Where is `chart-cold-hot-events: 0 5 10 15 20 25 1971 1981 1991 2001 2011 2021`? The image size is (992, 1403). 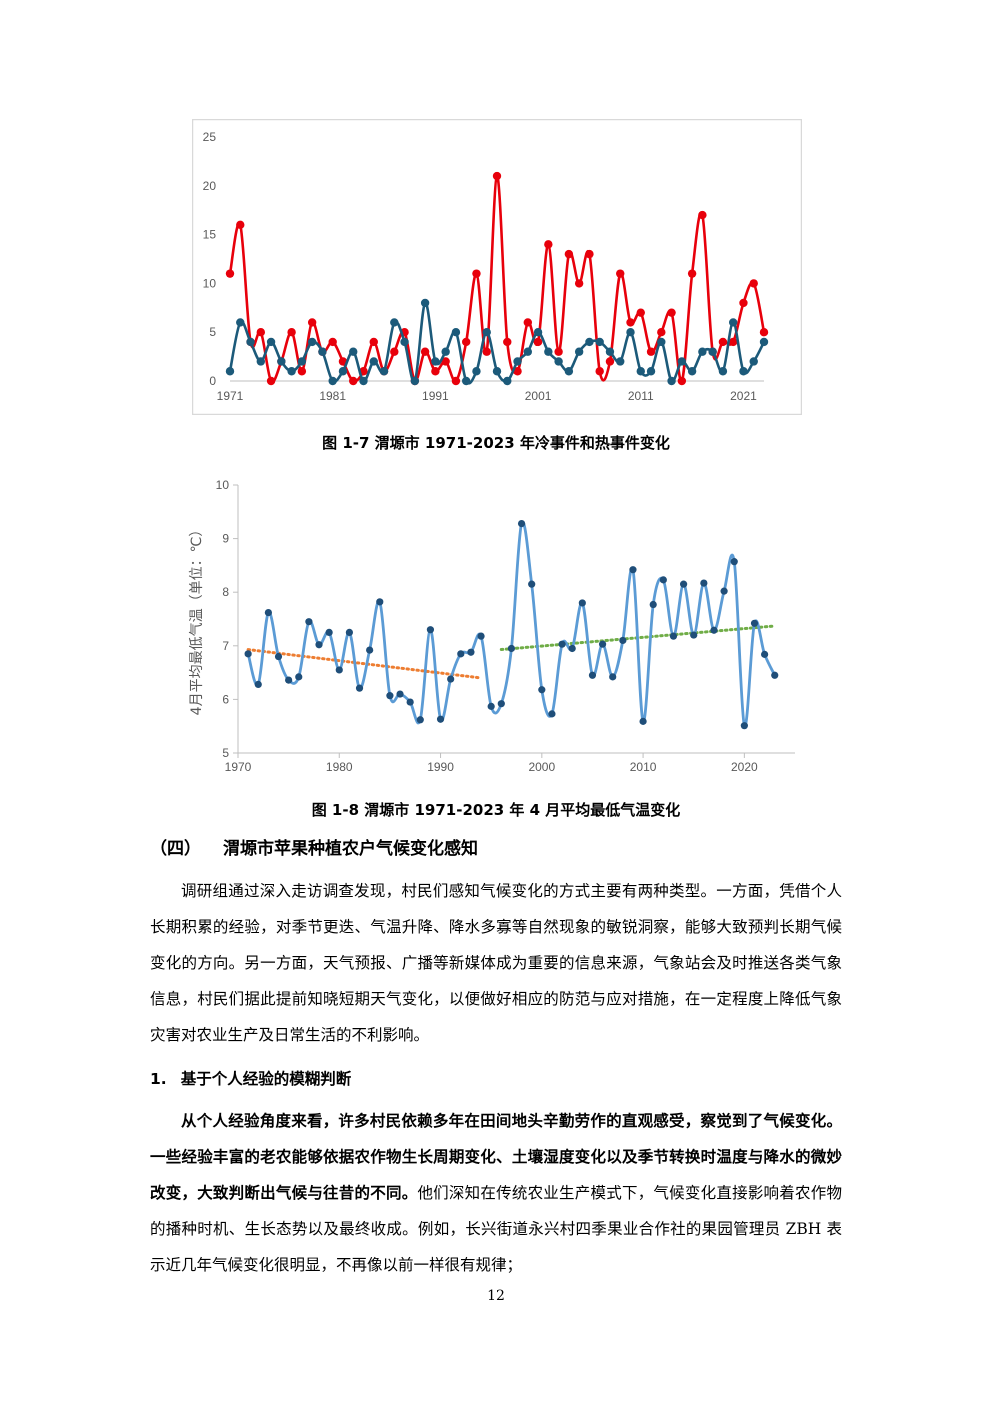
chart-cold-hot-events: 0 5 10 15 20 25 1971 1981 1991 2001 2011 2021 is located at coordinates (497, 267).